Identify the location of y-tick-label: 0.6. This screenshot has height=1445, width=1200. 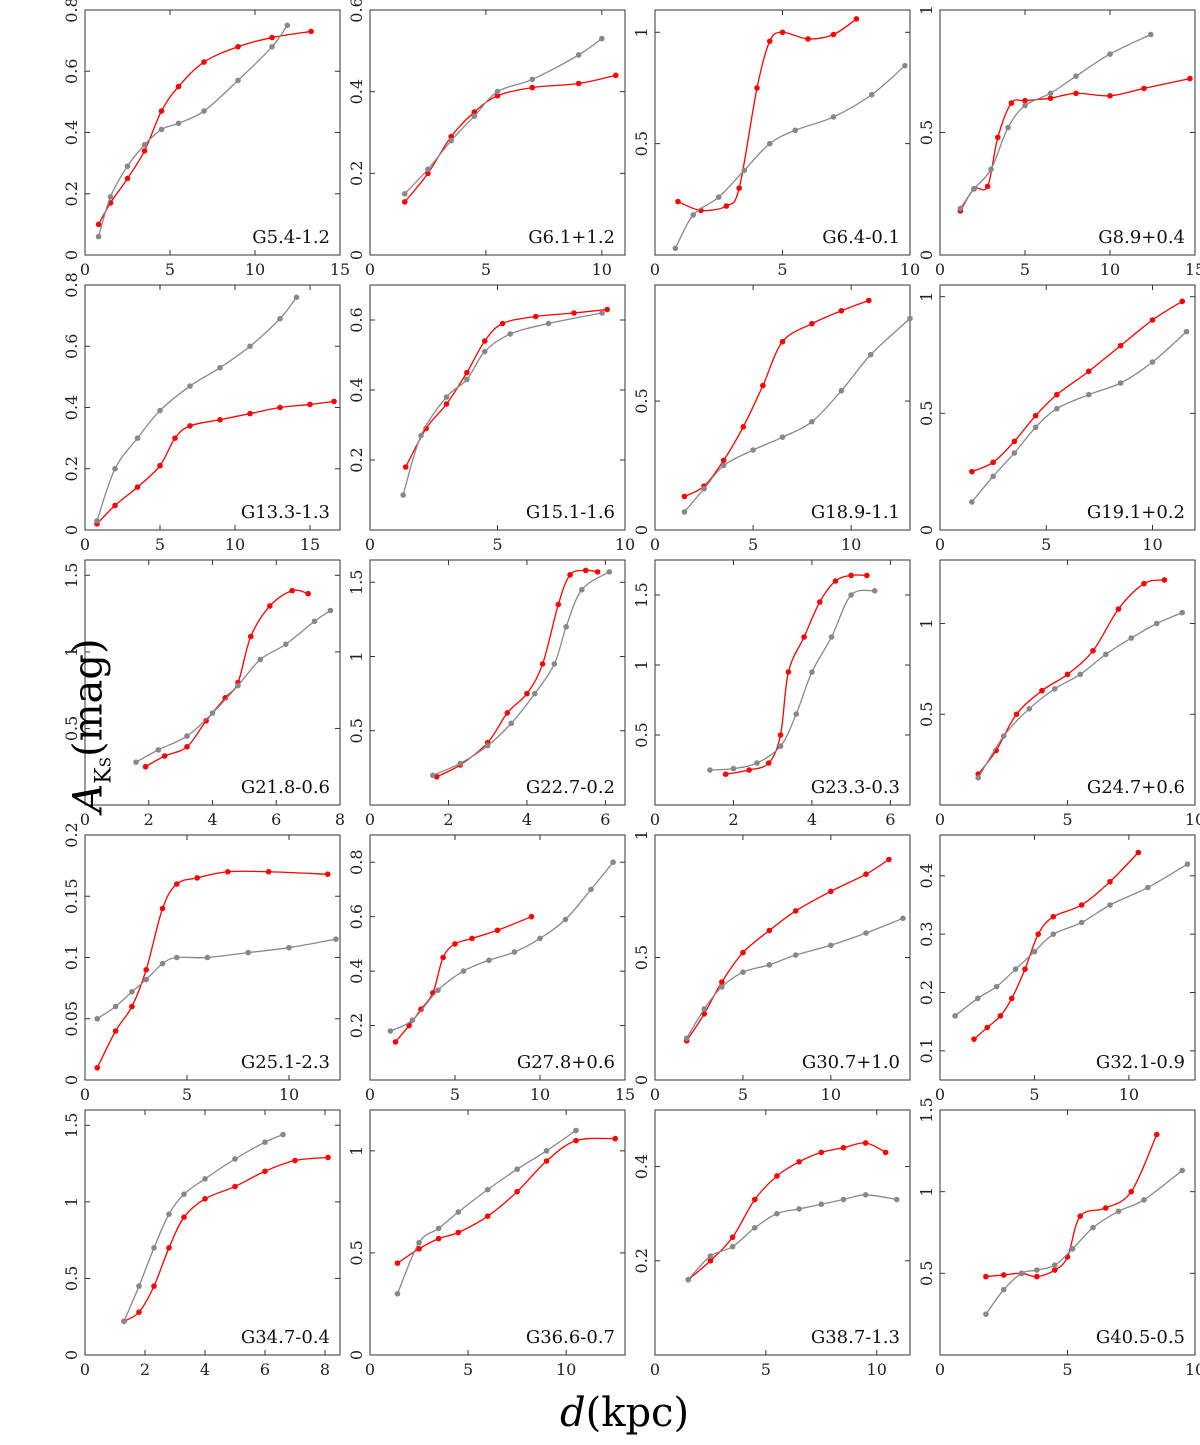
(71, 71).